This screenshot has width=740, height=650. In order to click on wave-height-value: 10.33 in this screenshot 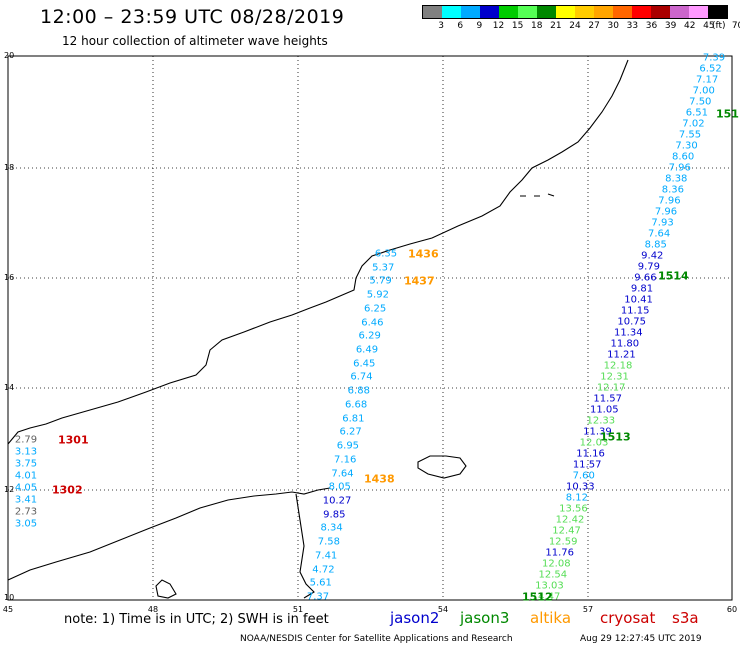, I will do `click(580, 487)`.